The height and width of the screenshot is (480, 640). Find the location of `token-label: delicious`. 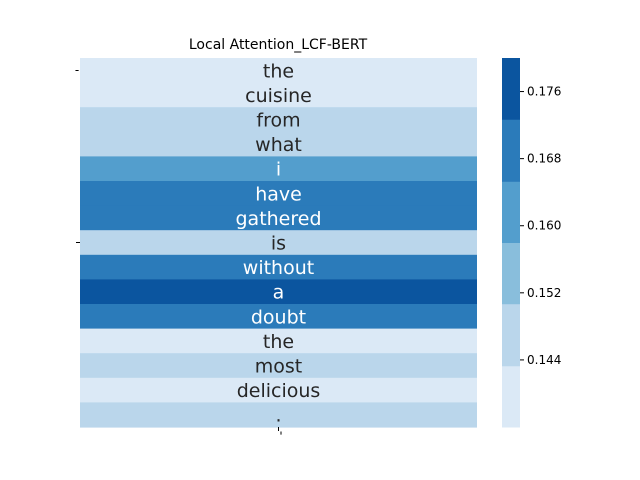

token-label: delicious is located at coordinates (279, 391).